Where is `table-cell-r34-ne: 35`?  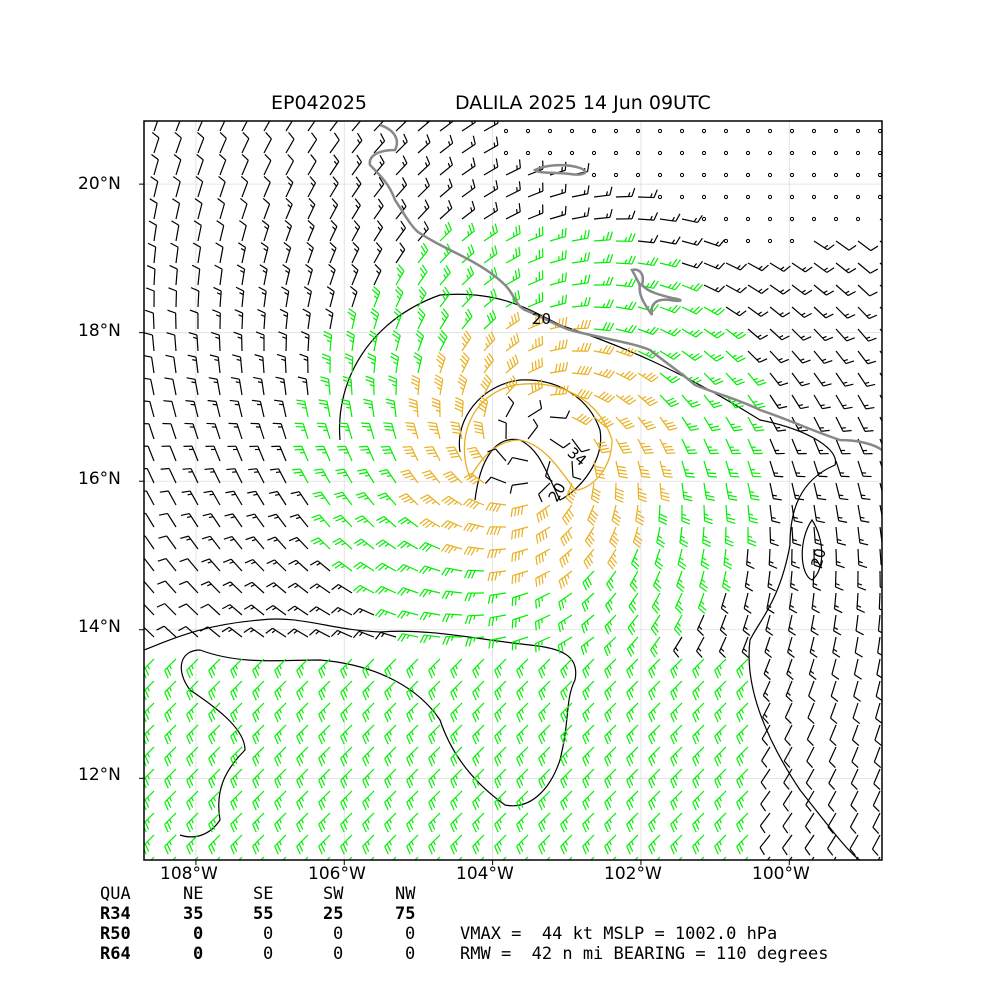
table-cell-r34-ne: 35 is located at coordinates (193, 914).